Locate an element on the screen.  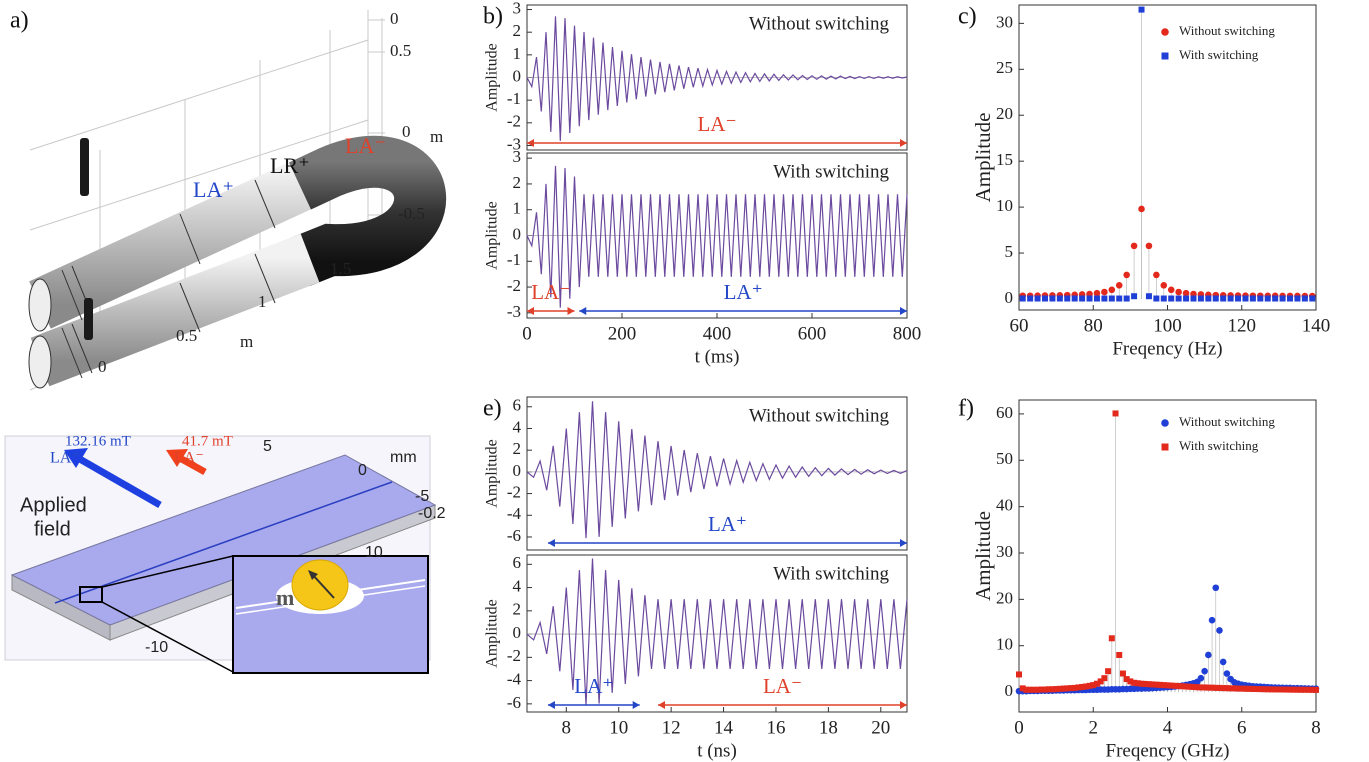
x-axis-label: t (ms) is located at coordinates (717, 356).